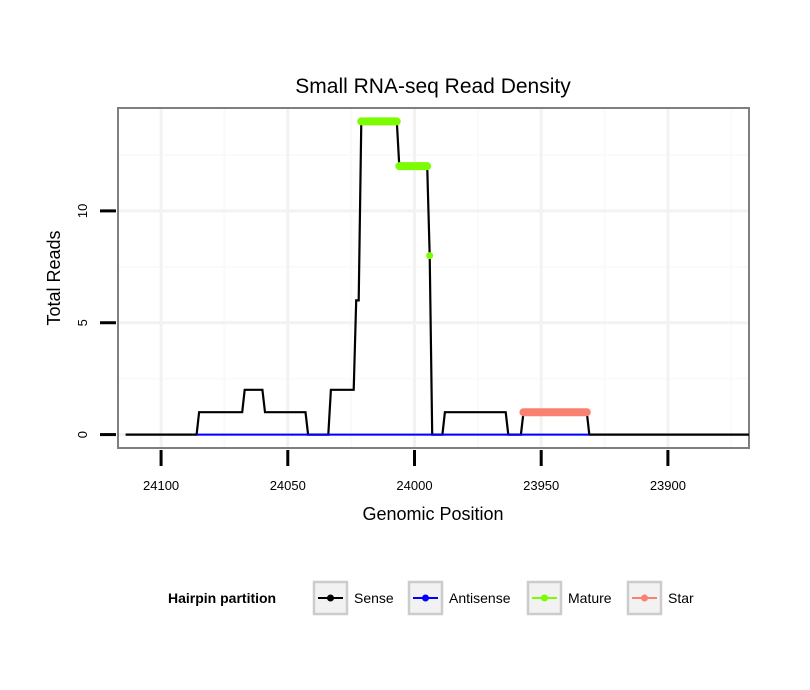 The width and height of the screenshot is (810, 690). I want to click on series-mature-point, so click(430, 256).